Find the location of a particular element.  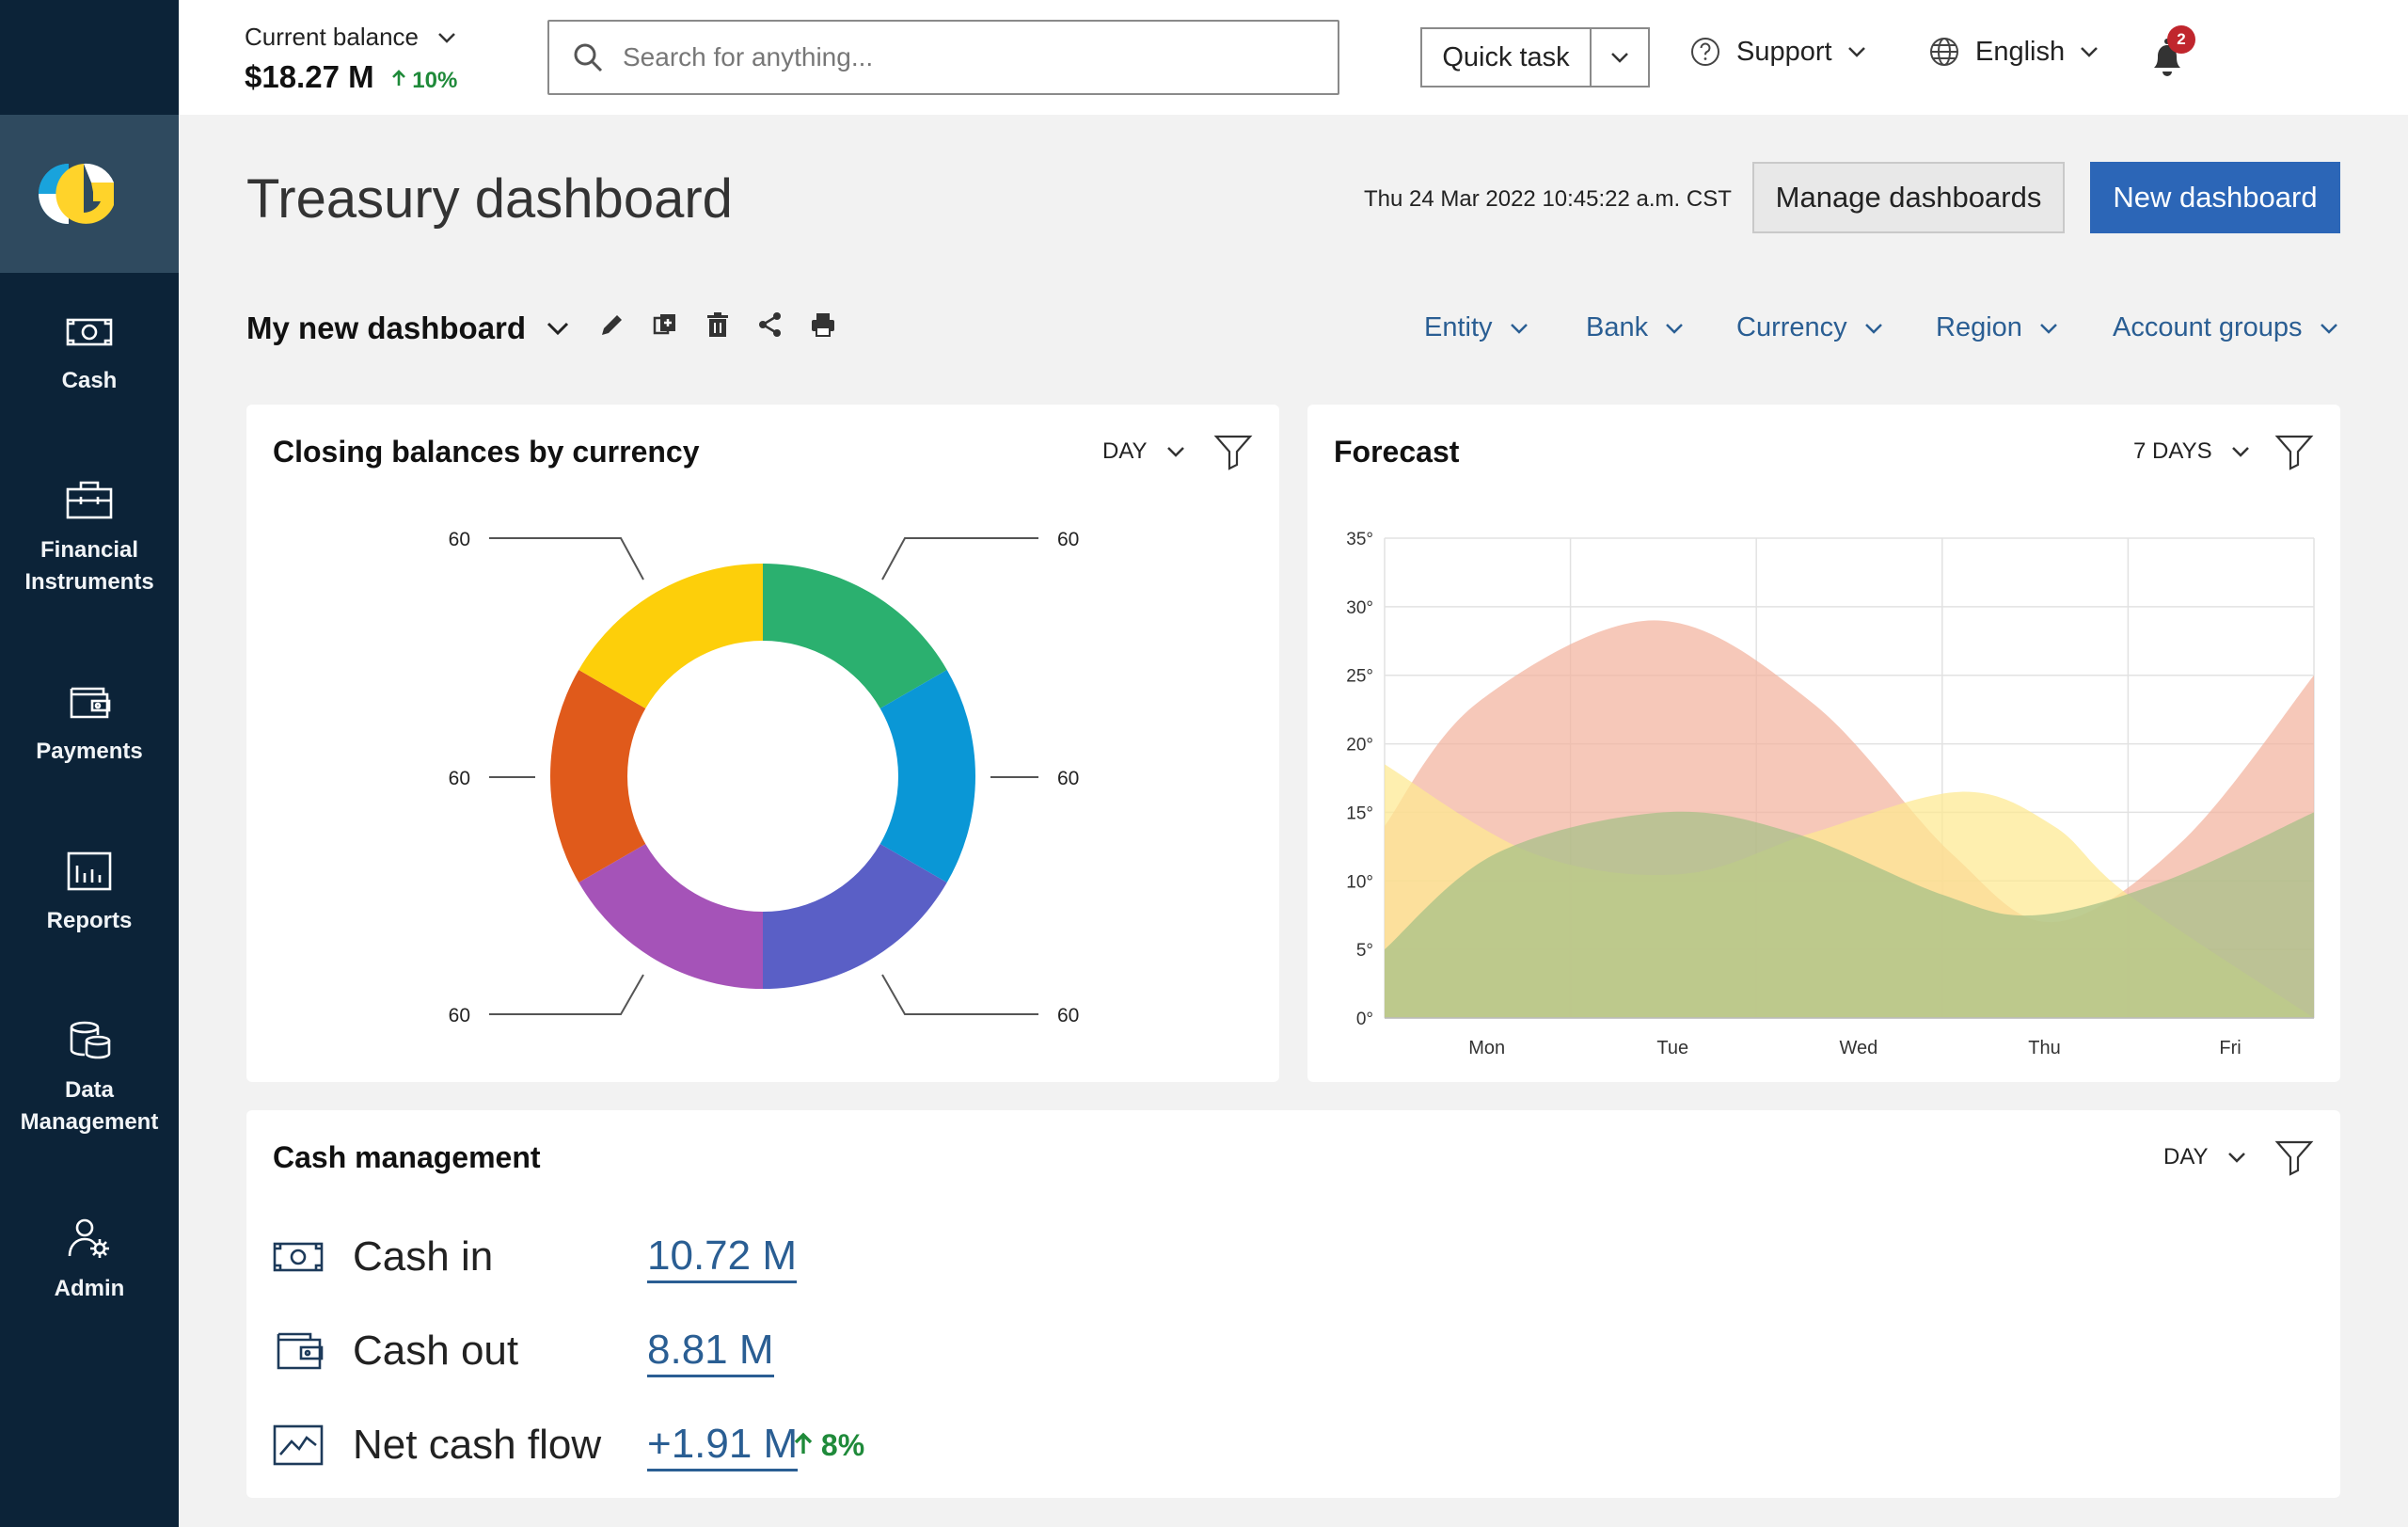

y-tick-label: 5° is located at coordinates (1365, 951).